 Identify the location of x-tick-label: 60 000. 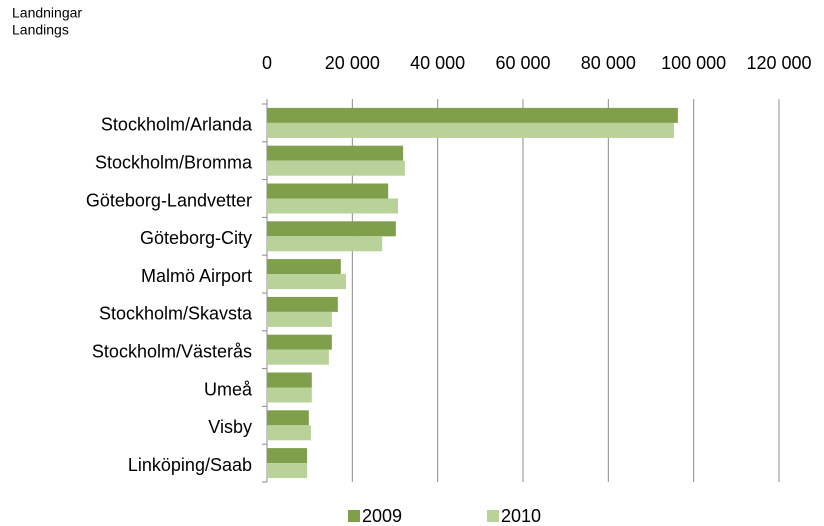
(522, 63).